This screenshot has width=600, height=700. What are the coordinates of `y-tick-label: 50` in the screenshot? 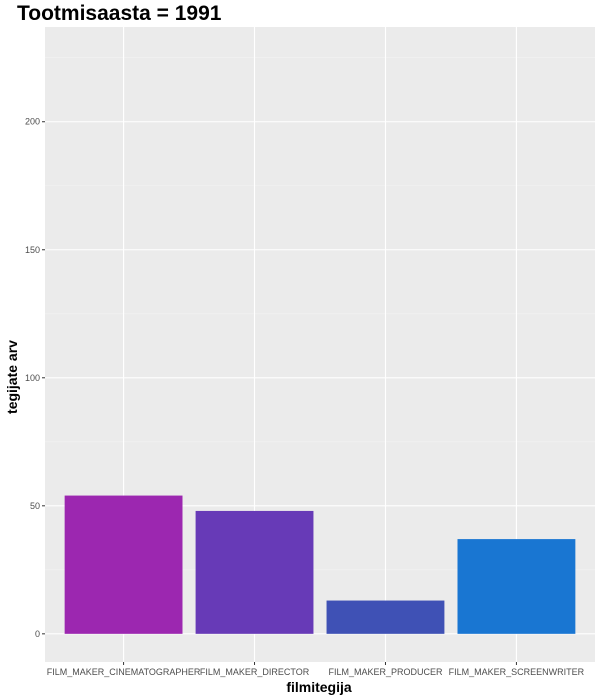 It's located at (35, 506).